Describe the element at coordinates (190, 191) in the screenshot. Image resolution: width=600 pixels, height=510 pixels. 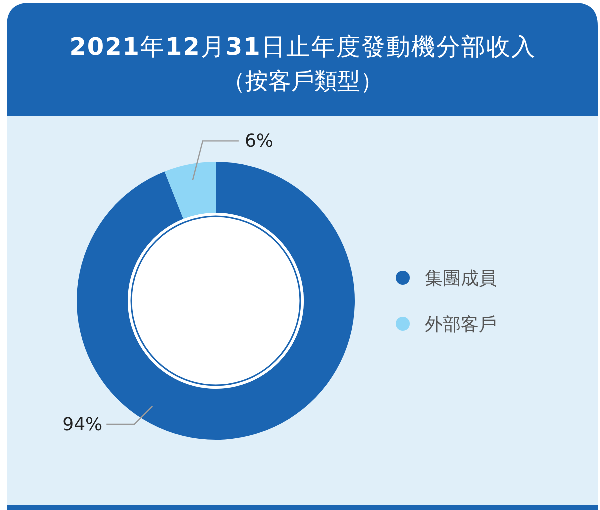
I see `donut-slice` at that location.